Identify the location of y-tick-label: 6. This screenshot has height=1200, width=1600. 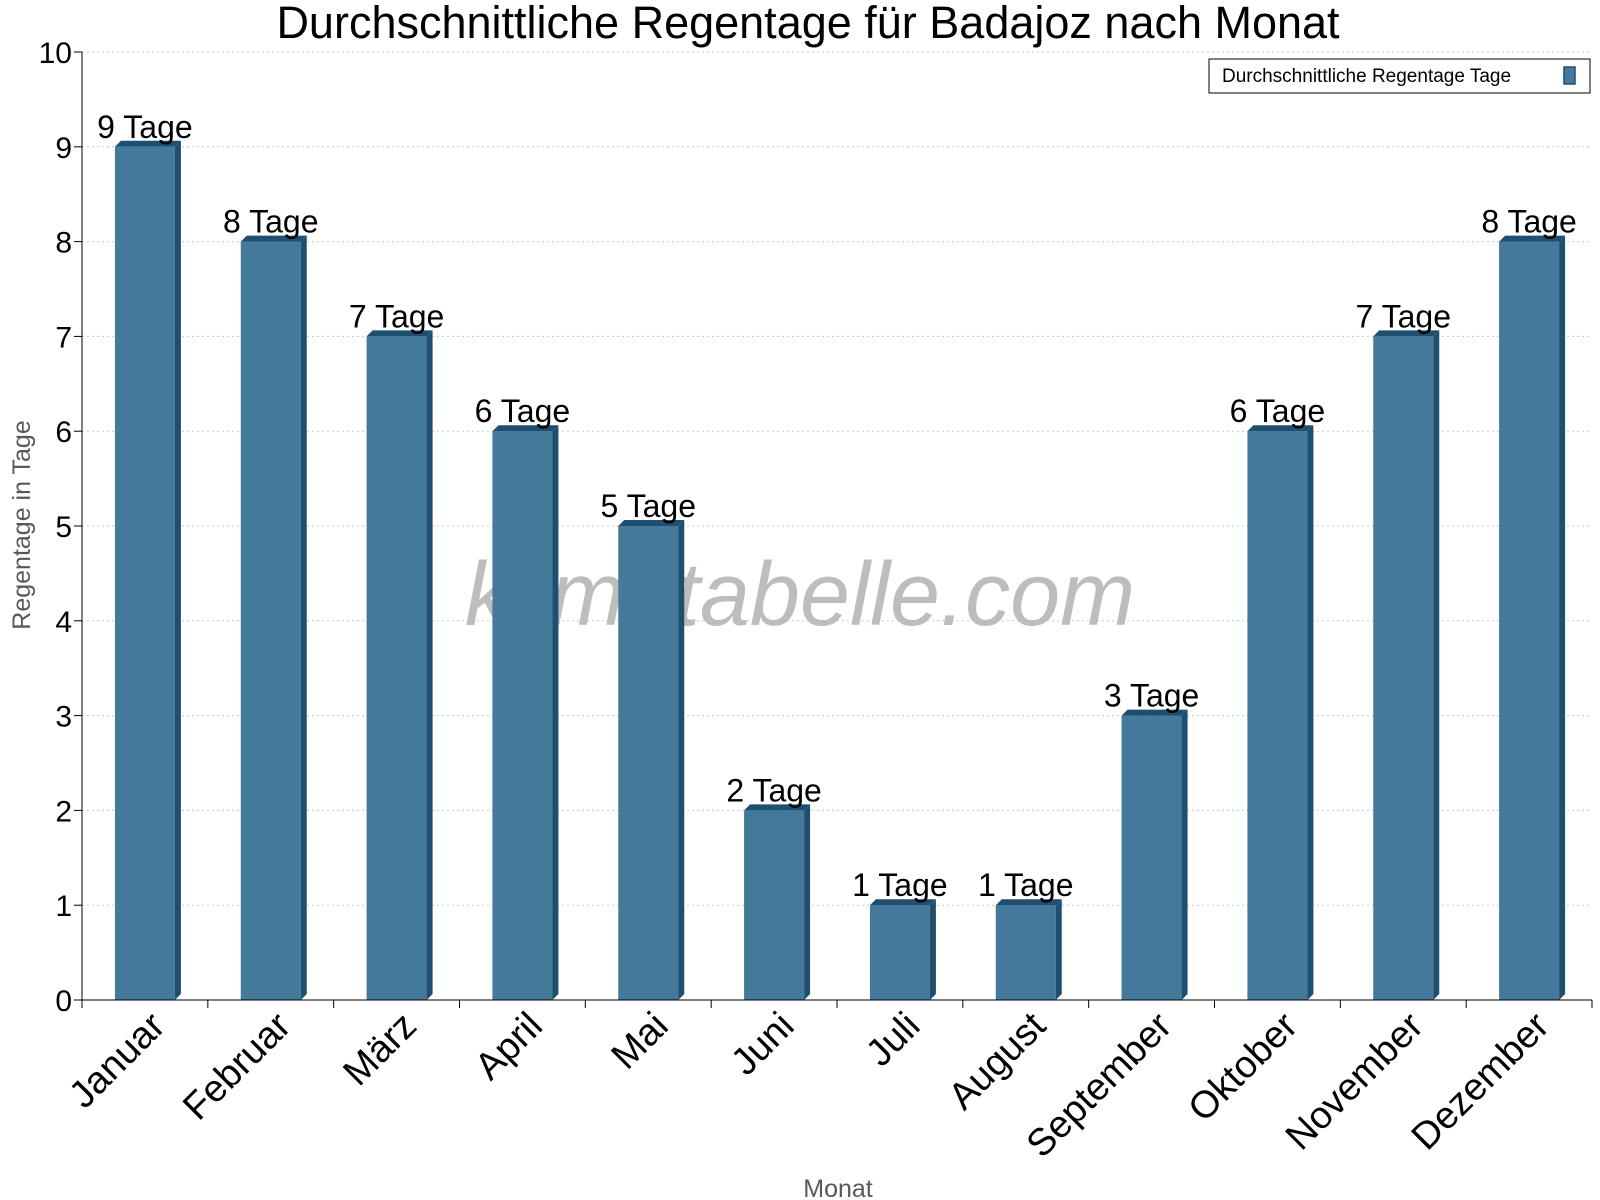
(63, 432).